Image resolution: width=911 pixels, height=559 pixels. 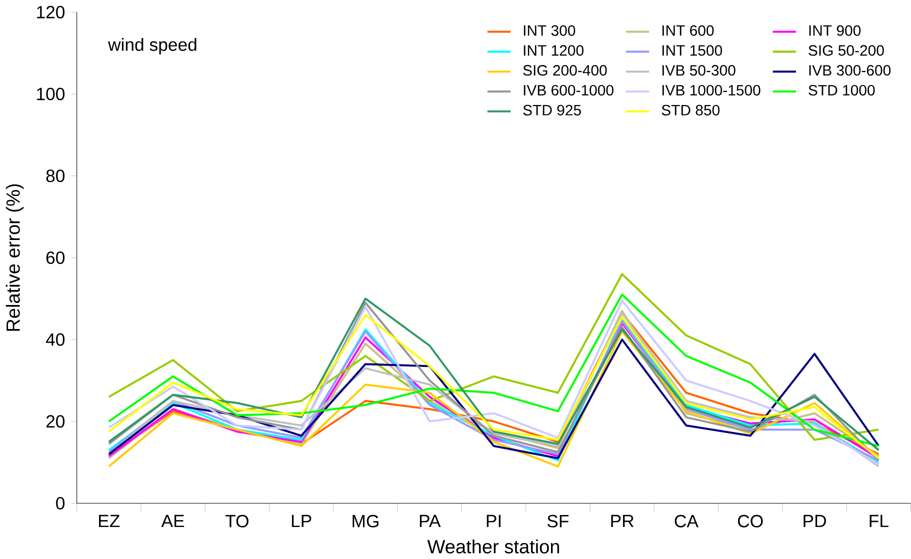 What do you see at coordinates (692, 50) in the screenshot?
I see `legend-label: INT 1500` at bounding box center [692, 50].